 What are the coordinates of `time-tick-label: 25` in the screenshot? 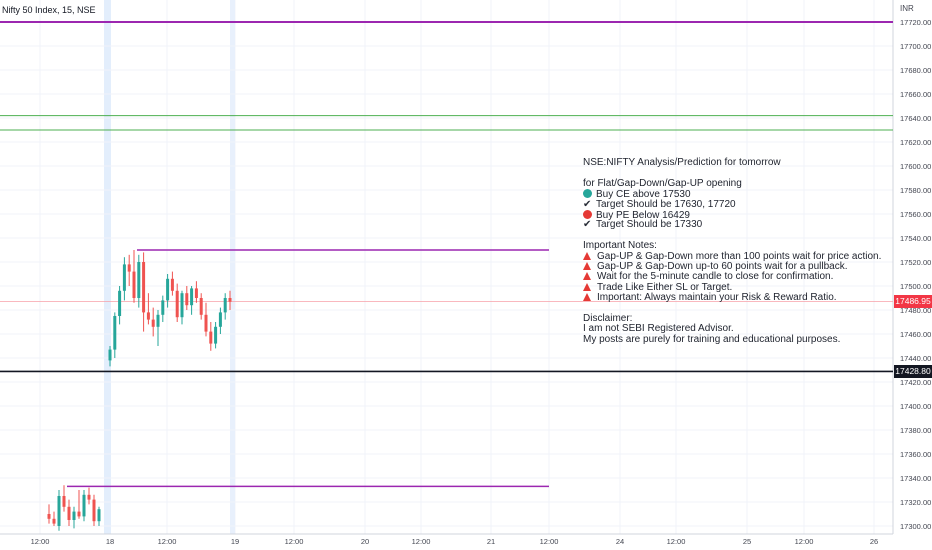 It's located at (747, 541).